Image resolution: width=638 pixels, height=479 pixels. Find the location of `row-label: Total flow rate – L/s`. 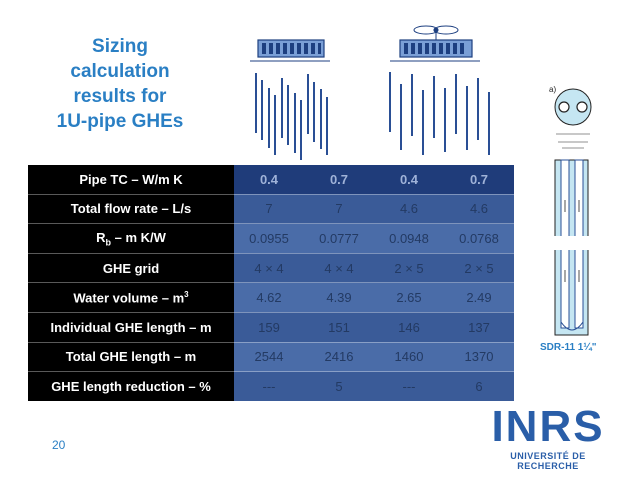

row-label: Total flow rate – L/s is located at coordinates (131, 209).